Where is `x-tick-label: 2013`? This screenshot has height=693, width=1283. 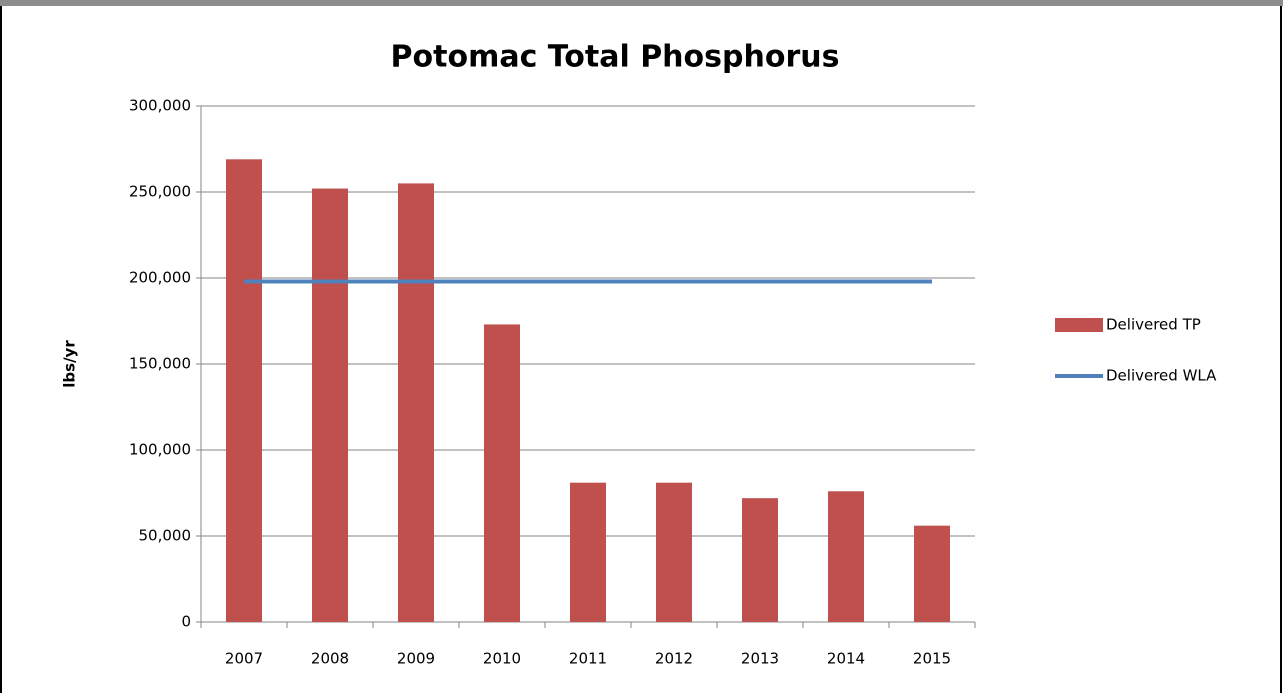
x-tick-label: 2013 is located at coordinates (760, 659).